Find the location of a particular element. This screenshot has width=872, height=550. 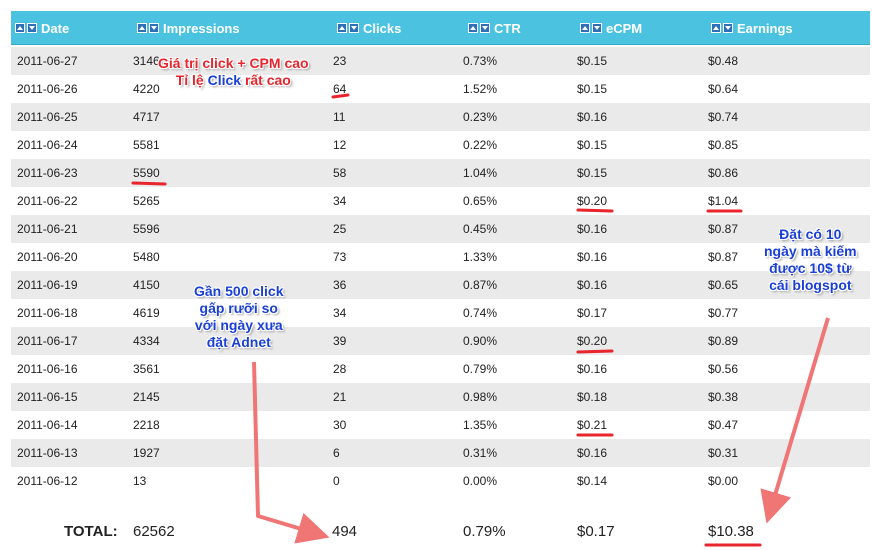

cell-date: 2011-06-12 is located at coordinates (47, 481).